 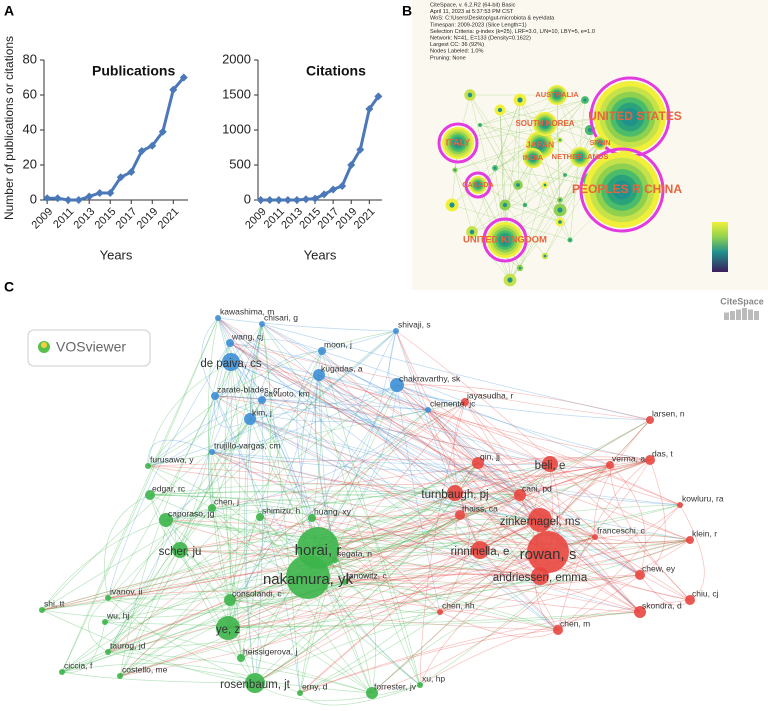 What do you see at coordinates (505, 240) in the screenshot?
I see `node-label: UNITED KINGDOM` at bounding box center [505, 240].